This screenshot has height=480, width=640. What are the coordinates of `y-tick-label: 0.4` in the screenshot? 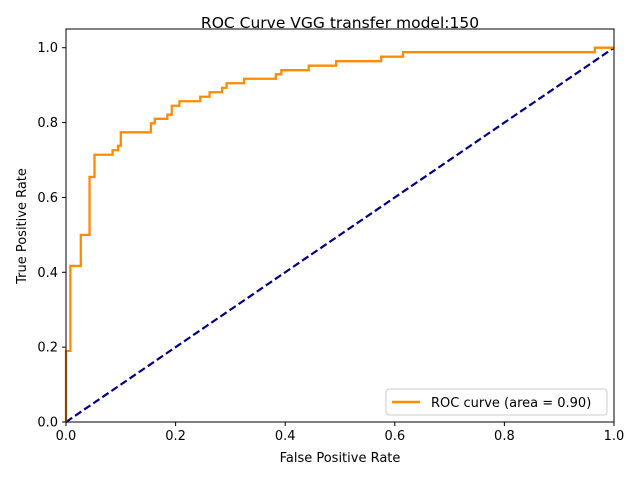 It's located at (47, 273).